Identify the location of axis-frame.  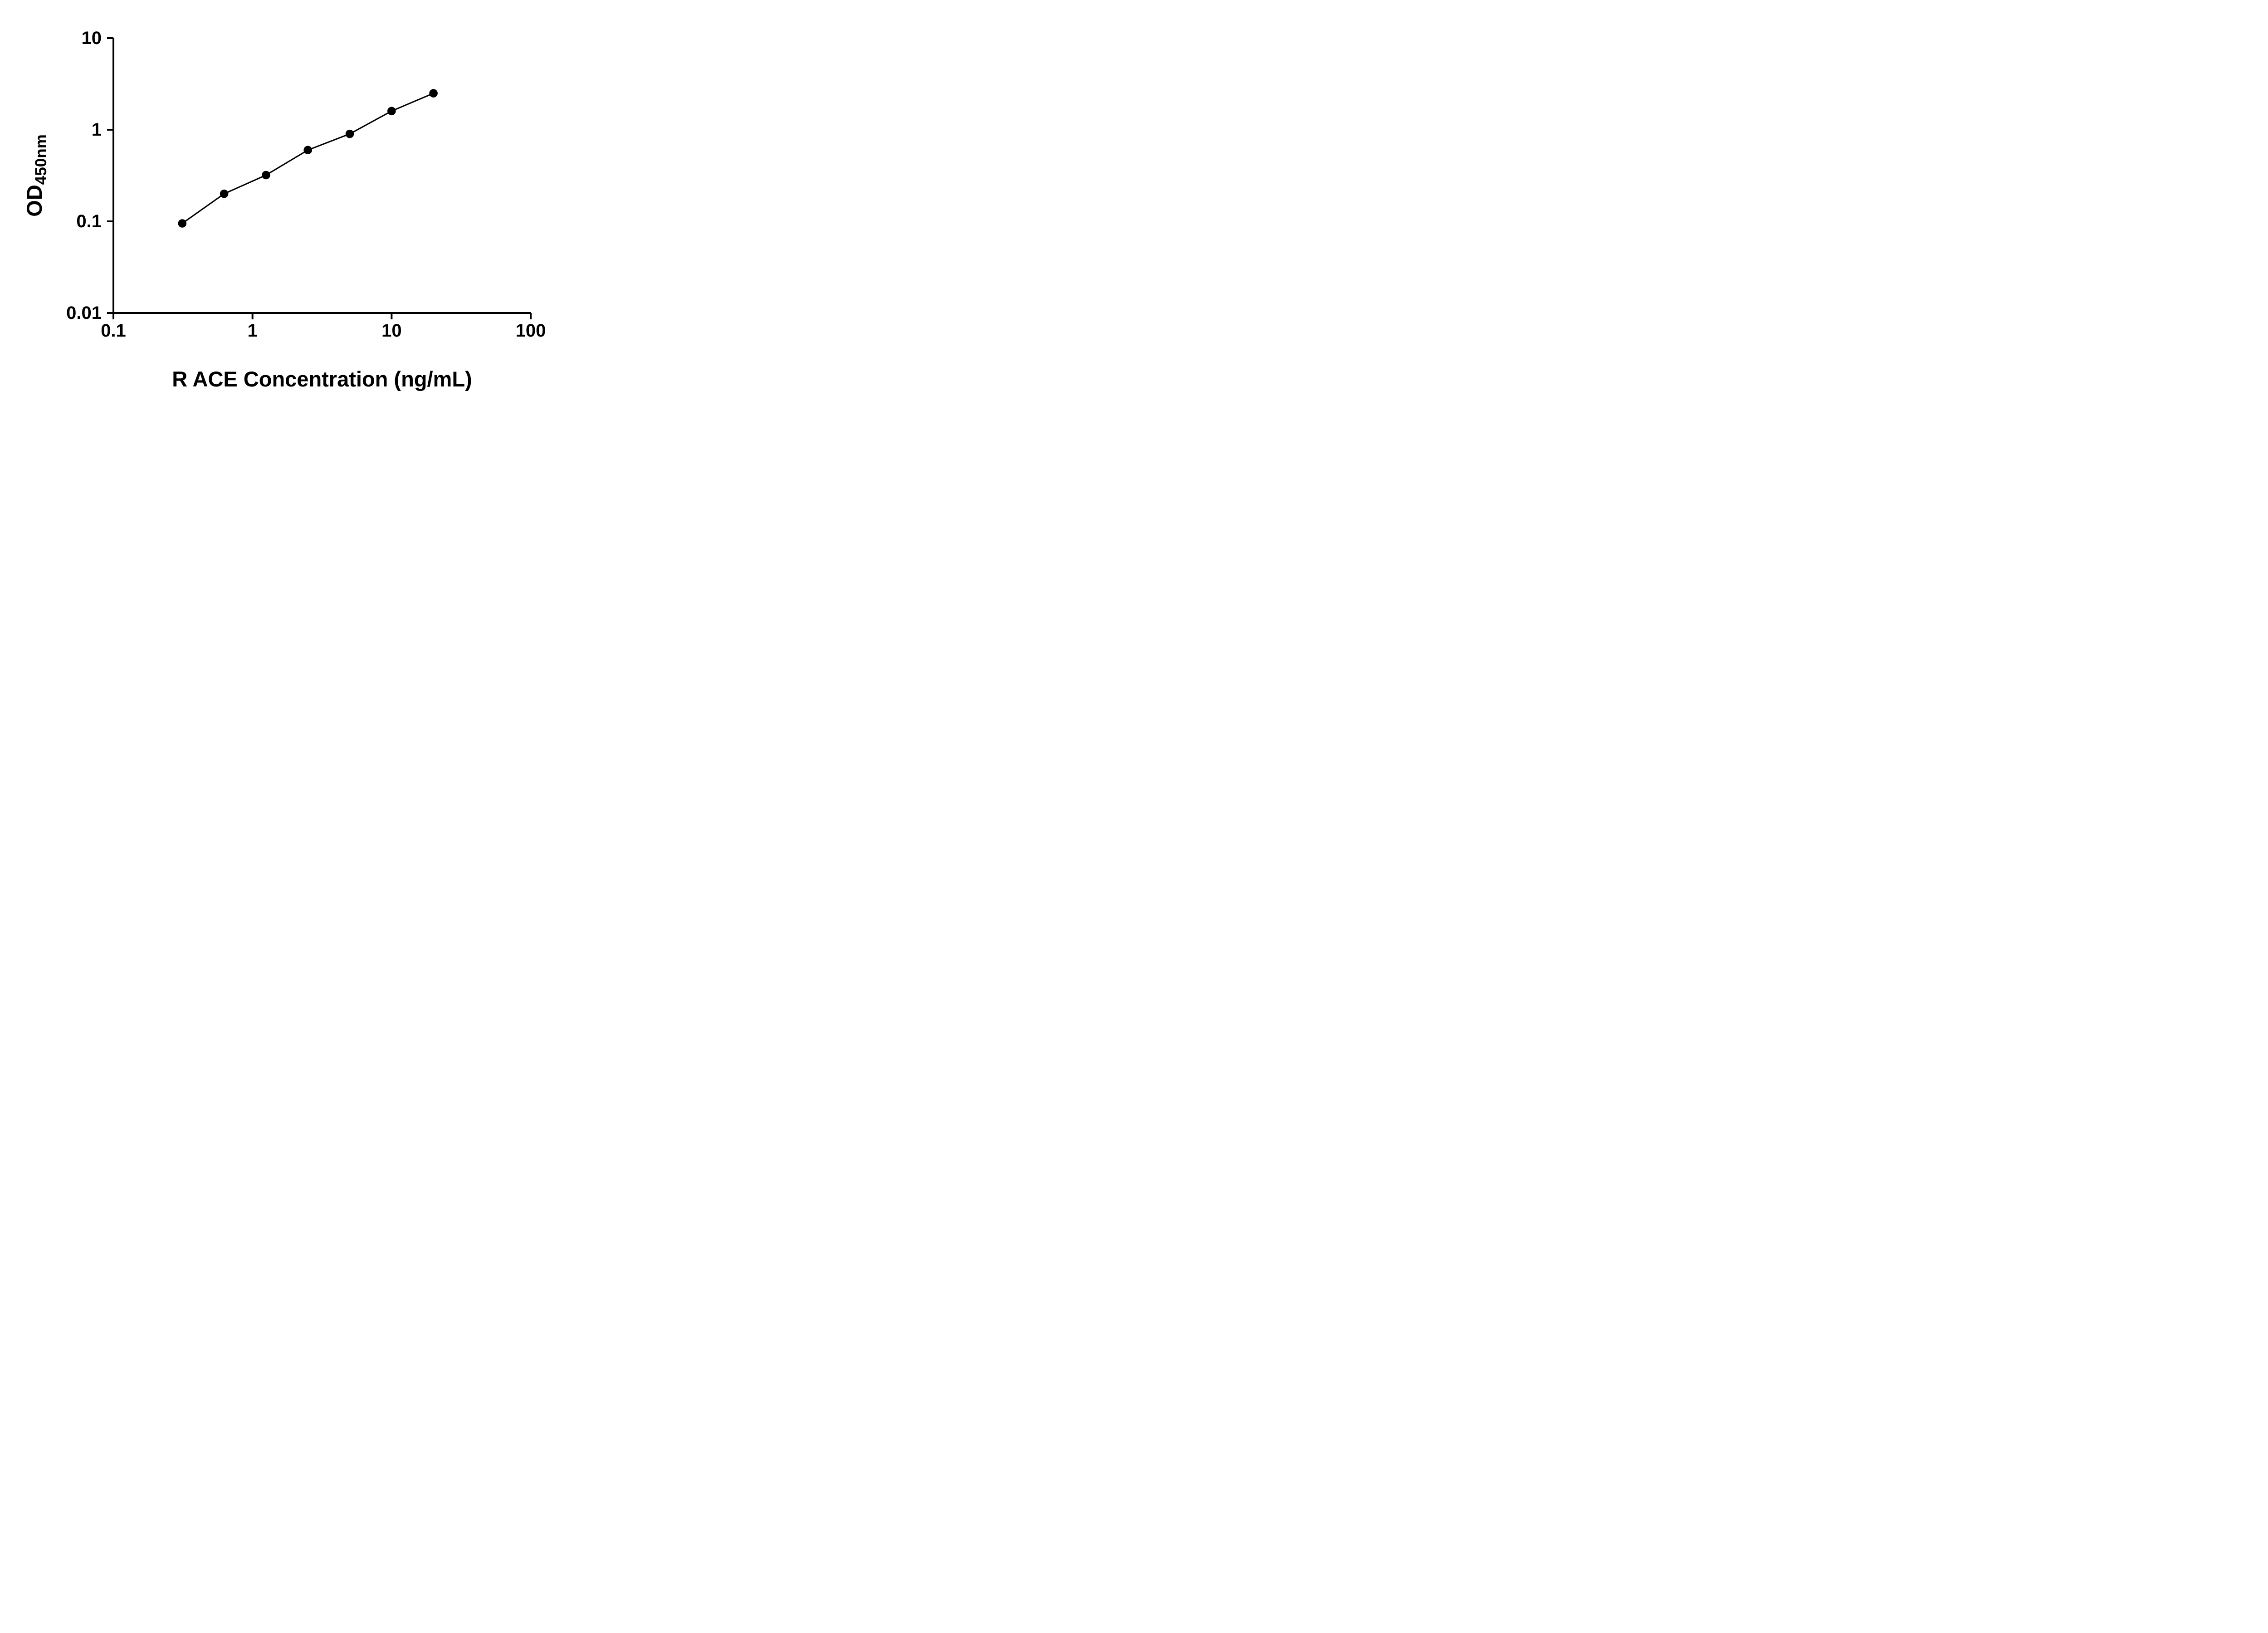
(322, 176).